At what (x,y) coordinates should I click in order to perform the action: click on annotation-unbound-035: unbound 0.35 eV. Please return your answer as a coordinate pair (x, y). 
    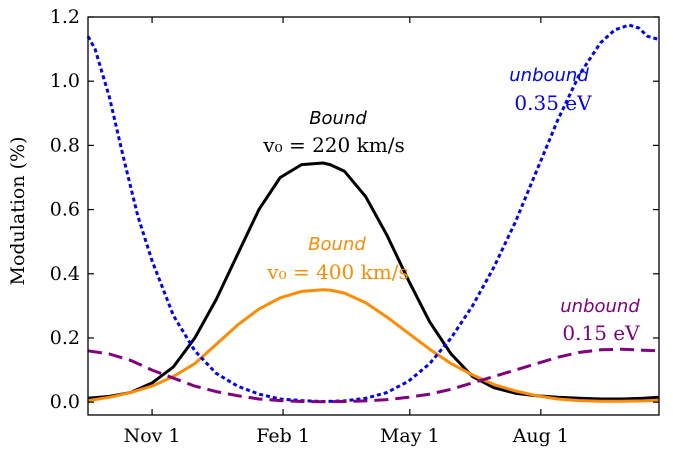
    Looking at the image, I should click on (550, 90).